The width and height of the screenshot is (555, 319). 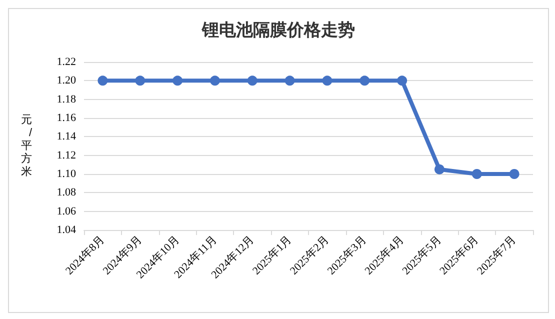 I want to click on y-axis-title: 元/平方米, so click(x=27, y=146).